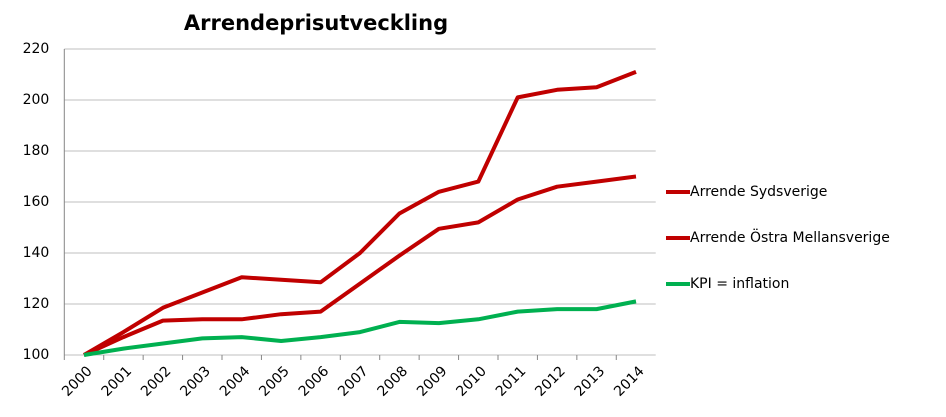  Describe the element at coordinates (790, 237) in the screenshot. I see `legend-label: Arrende Östra Mellansverige` at that location.